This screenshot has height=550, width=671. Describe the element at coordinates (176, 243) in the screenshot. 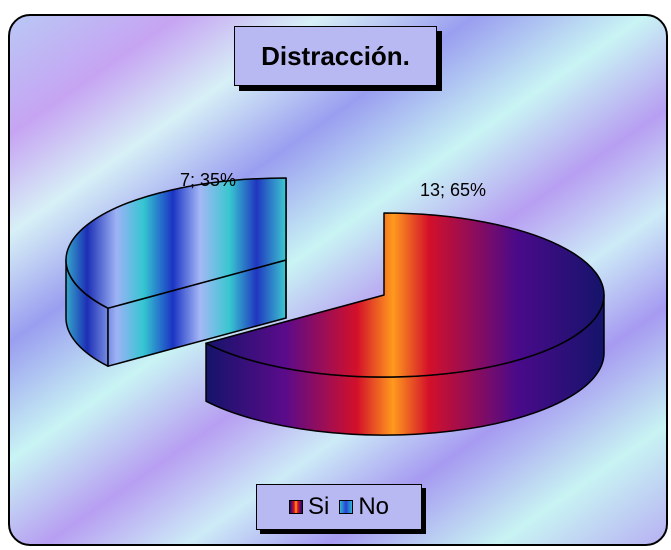

I see `slice-top-no` at that location.